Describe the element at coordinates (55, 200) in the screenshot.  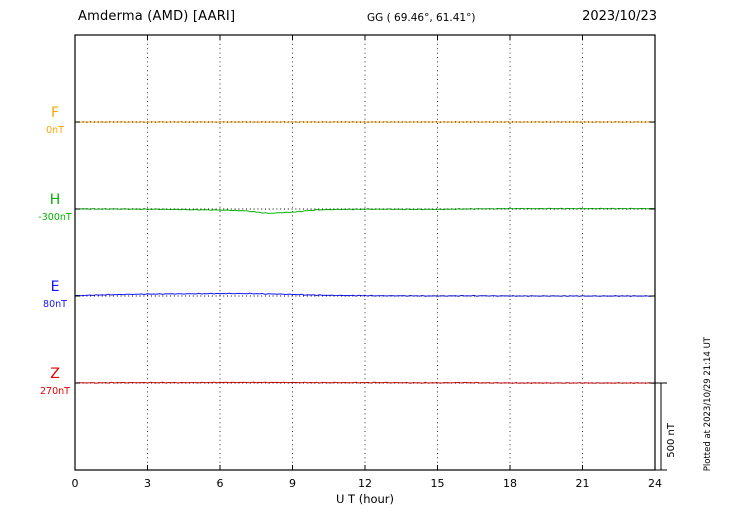
I see `series-label-H: H` at that location.